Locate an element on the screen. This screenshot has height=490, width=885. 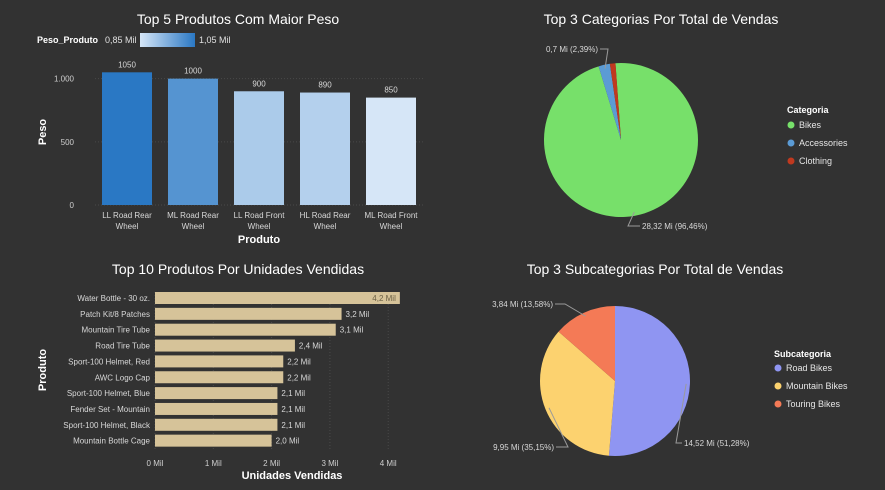
legend-item-label: Clothing is located at coordinates (815, 161).